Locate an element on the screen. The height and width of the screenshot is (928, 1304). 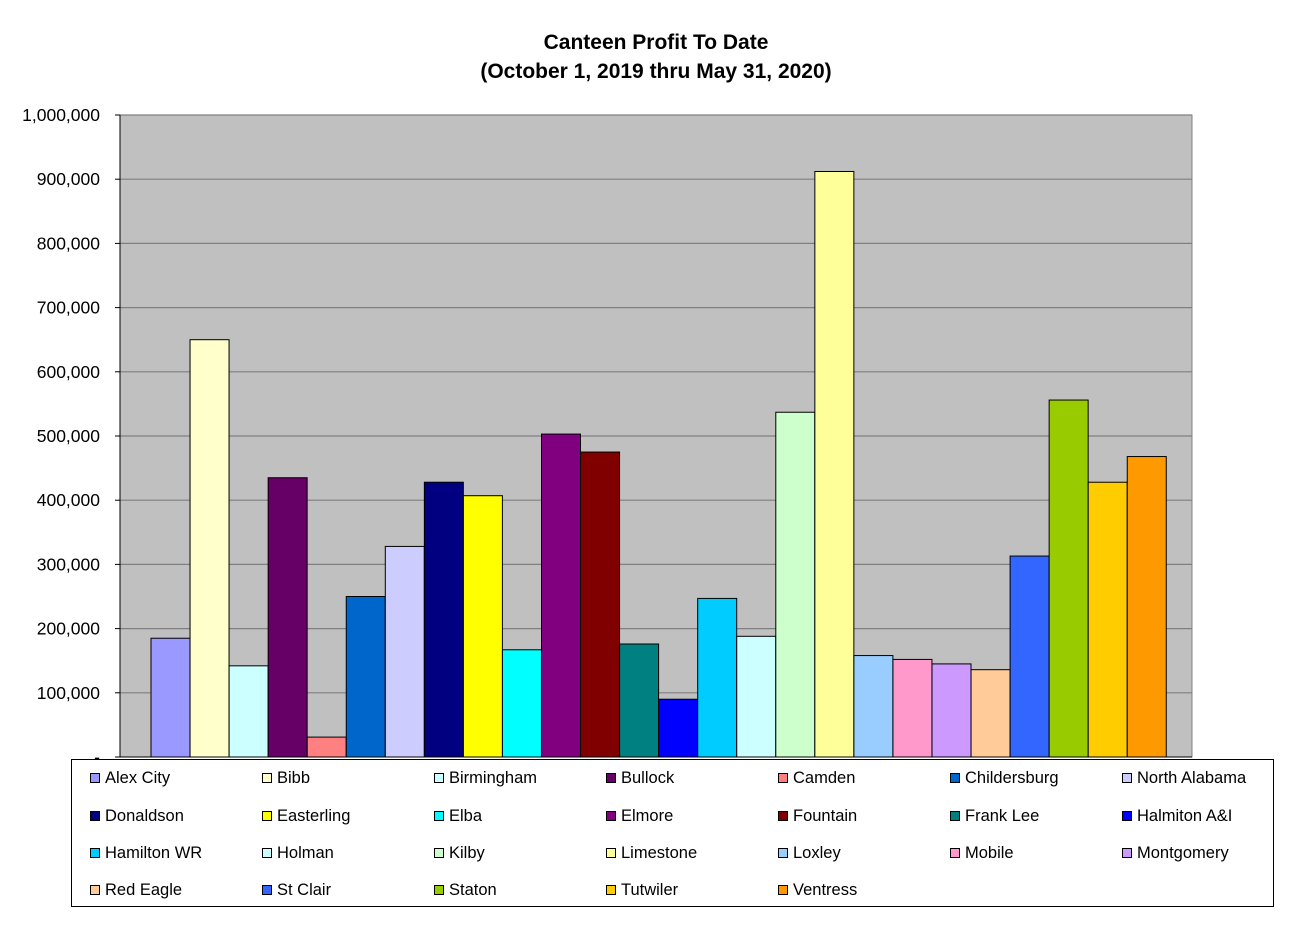
legend-label: North Alabama is located at coordinates (1192, 777).